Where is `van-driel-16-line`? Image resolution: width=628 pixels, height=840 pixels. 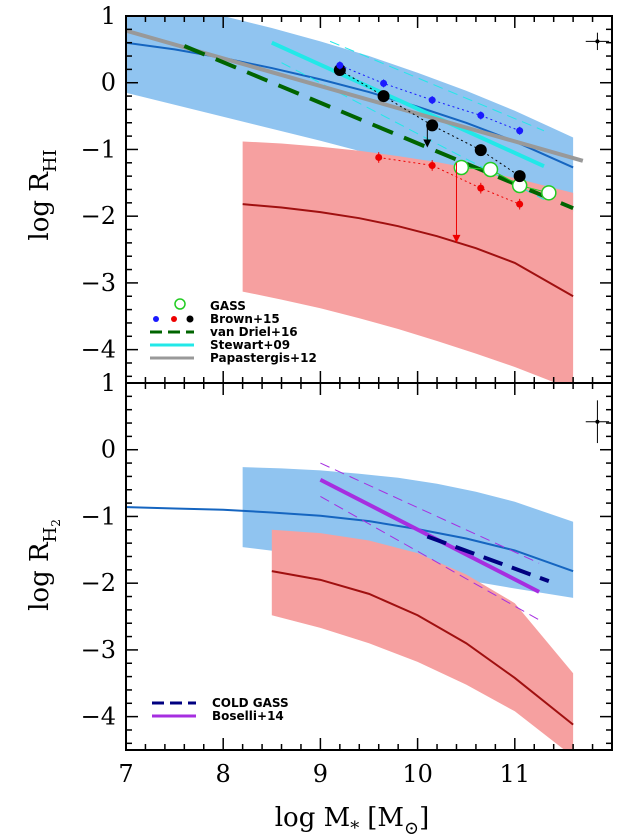 van-driel-16-line is located at coordinates (378, 127).